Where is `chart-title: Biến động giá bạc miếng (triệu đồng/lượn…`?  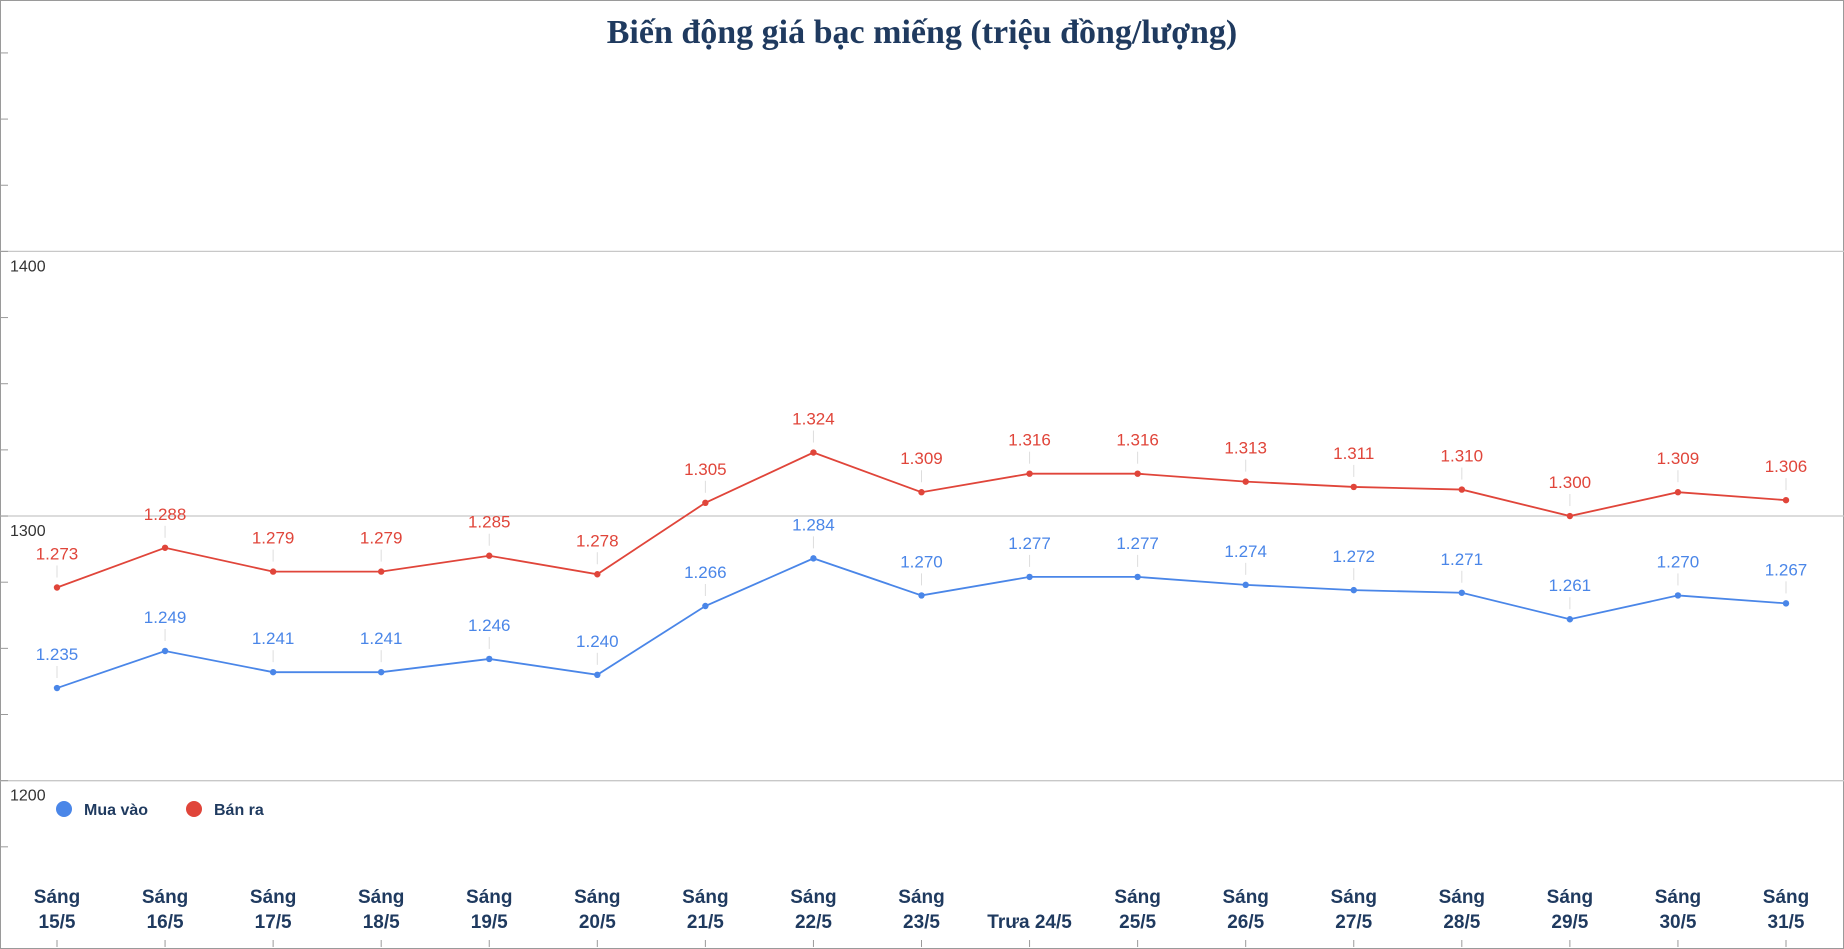
chart-title: Biến động giá bạc miếng (triệu đồng/lượn… is located at coordinates (922, 32).